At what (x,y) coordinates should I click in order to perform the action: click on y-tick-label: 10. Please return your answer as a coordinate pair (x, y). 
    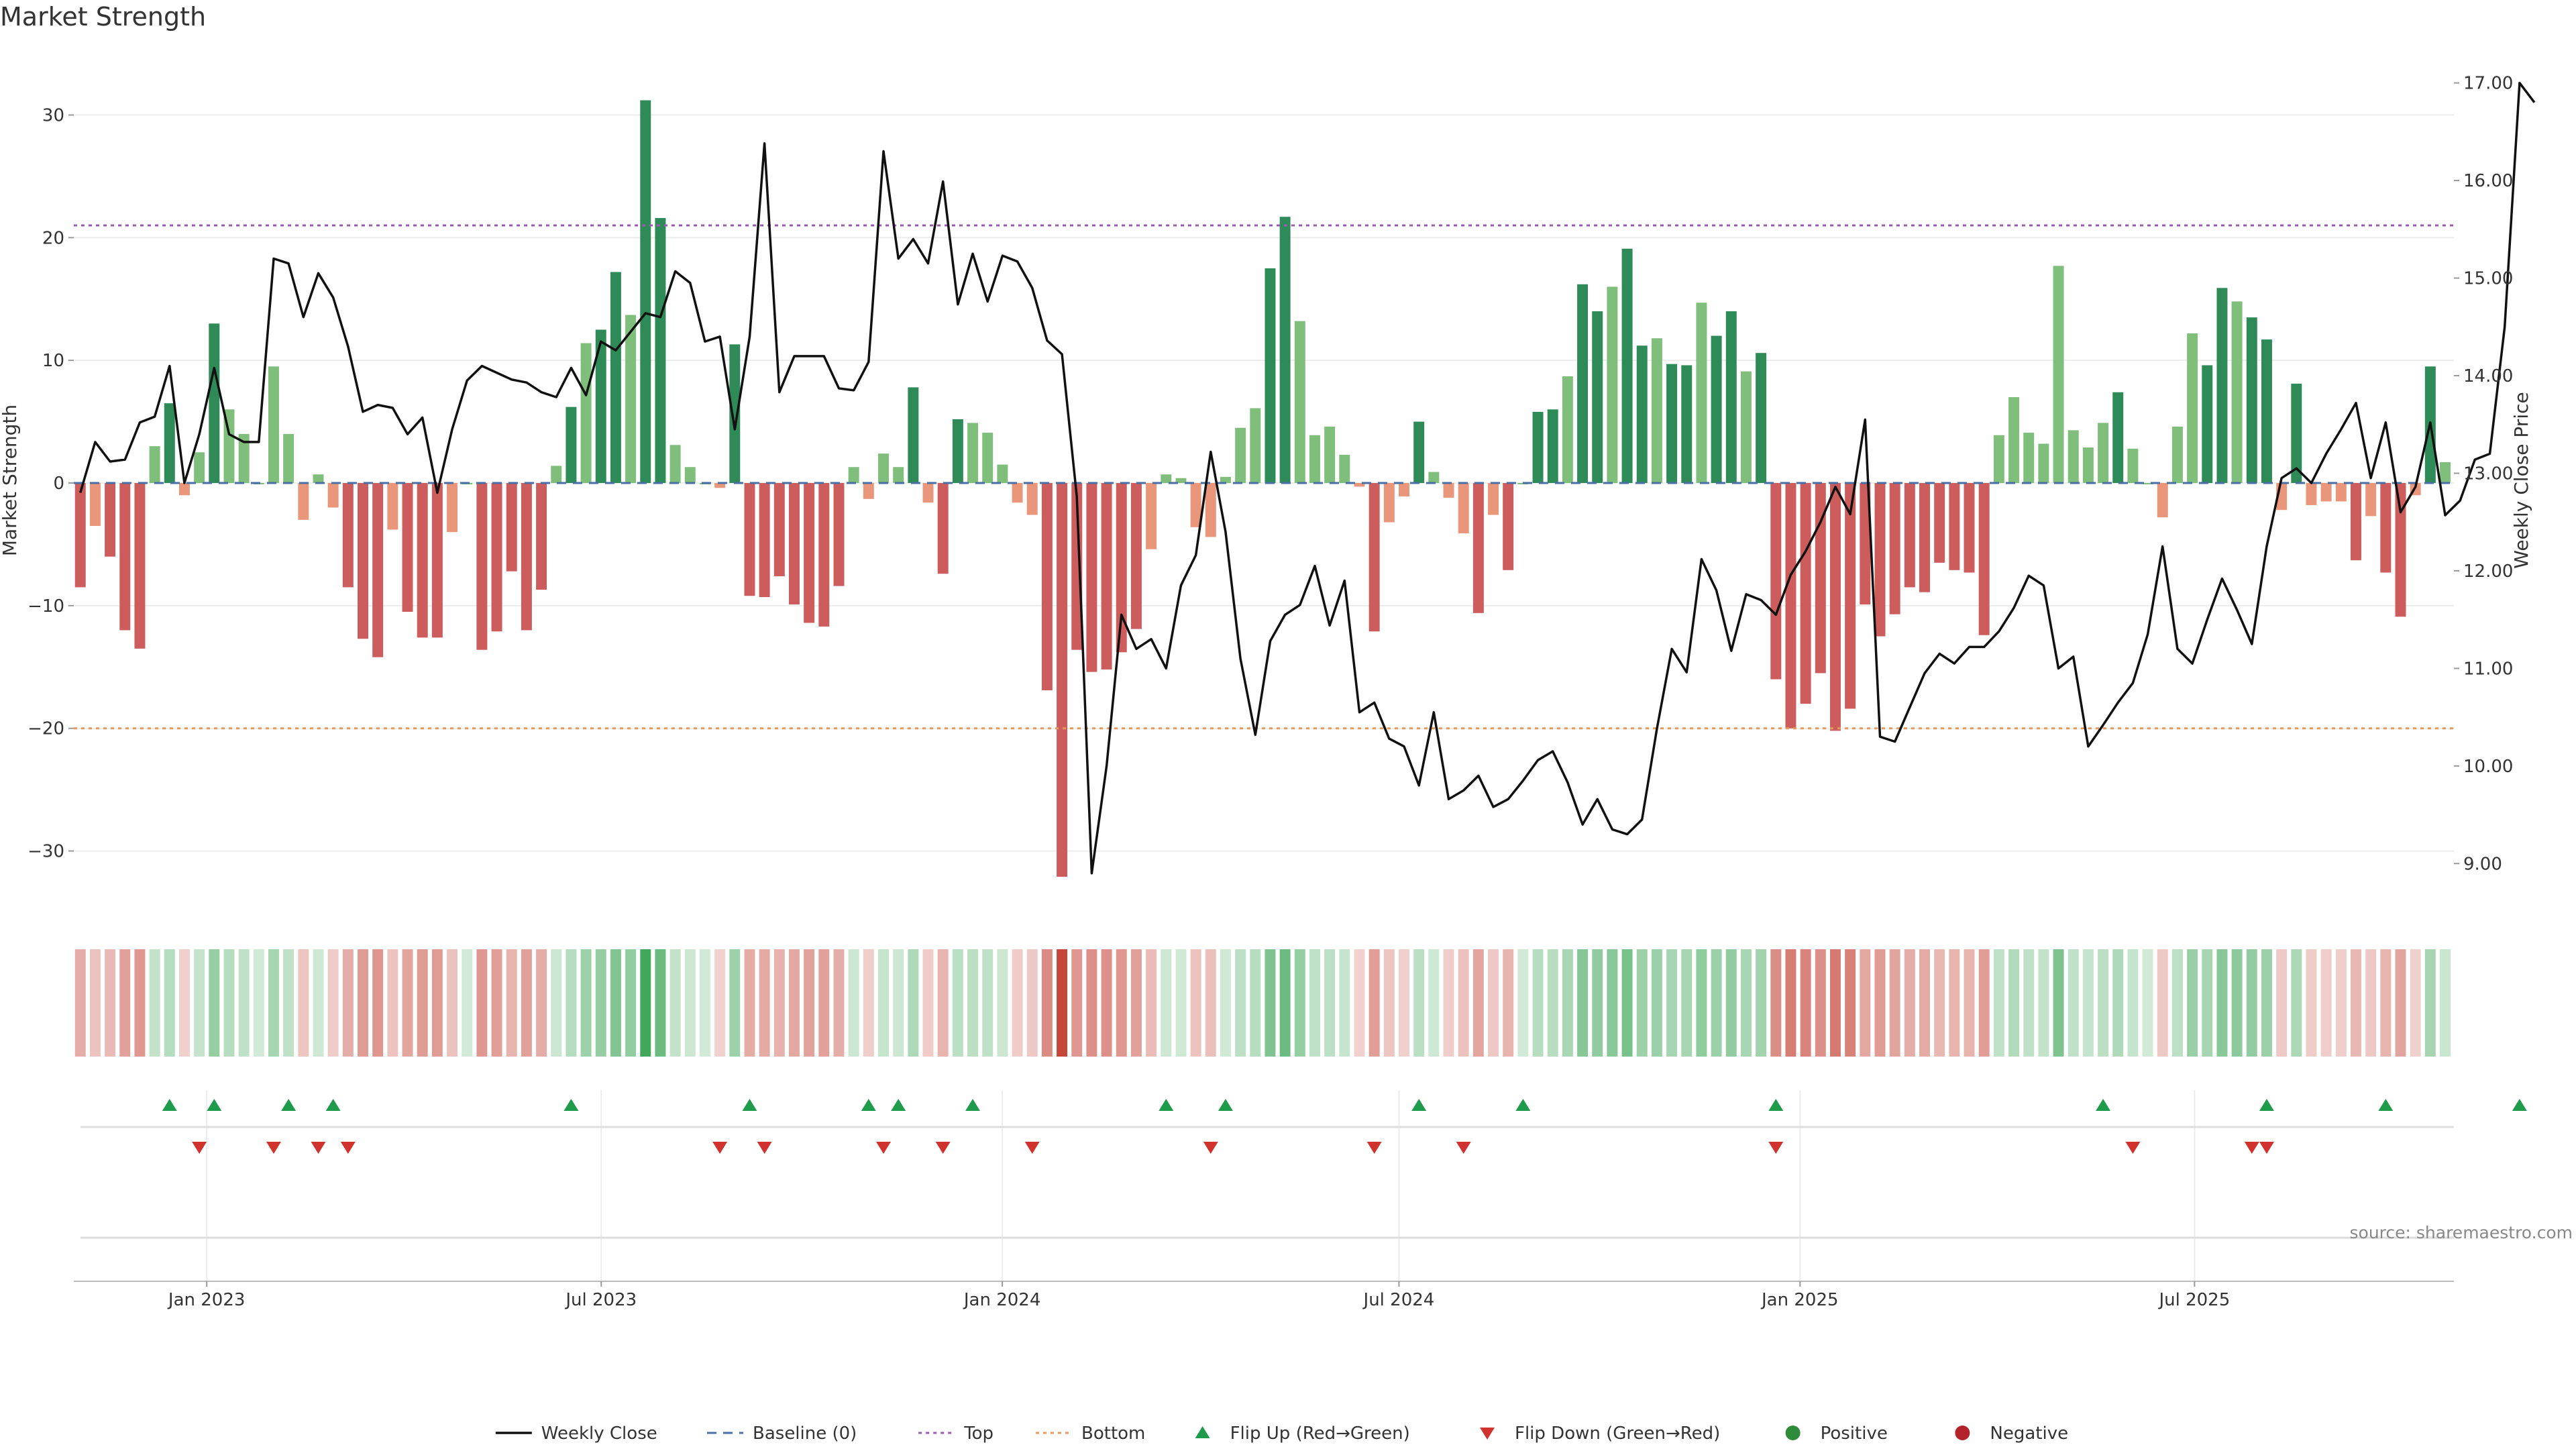
    Looking at the image, I should click on (53, 361).